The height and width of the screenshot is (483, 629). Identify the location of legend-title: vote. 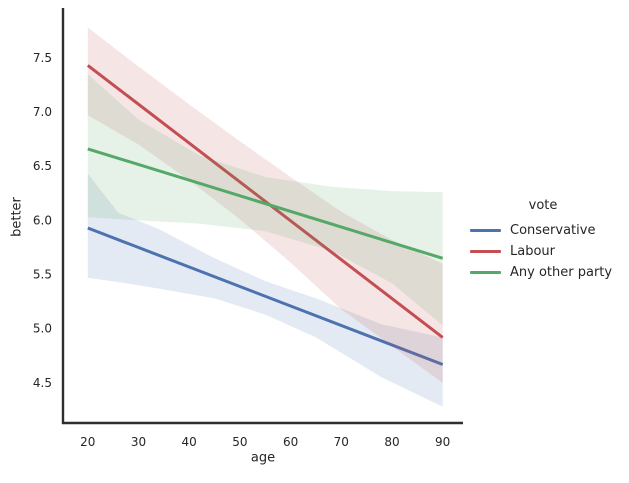
(543, 205).